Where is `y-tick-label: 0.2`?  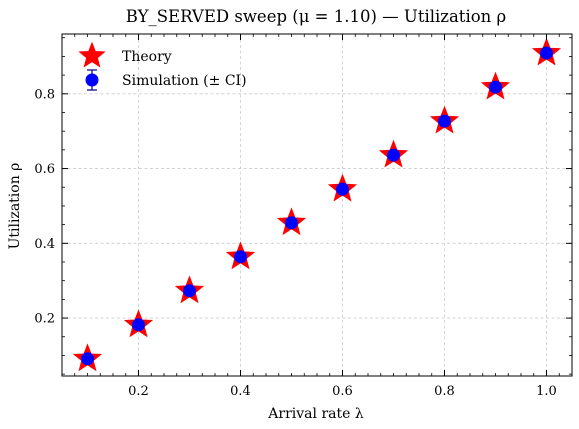
y-tick-label: 0.2 is located at coordinates (44, 319).